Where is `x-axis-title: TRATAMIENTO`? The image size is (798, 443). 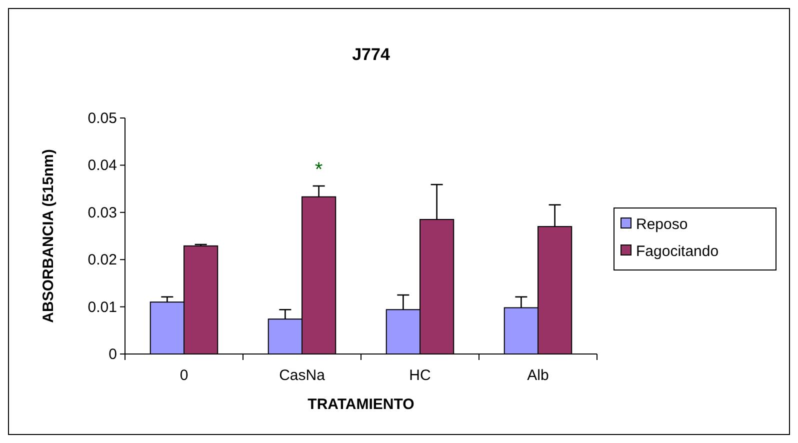
x-axis-title: TRATAMIENTO is located at coordinates (361, 404).